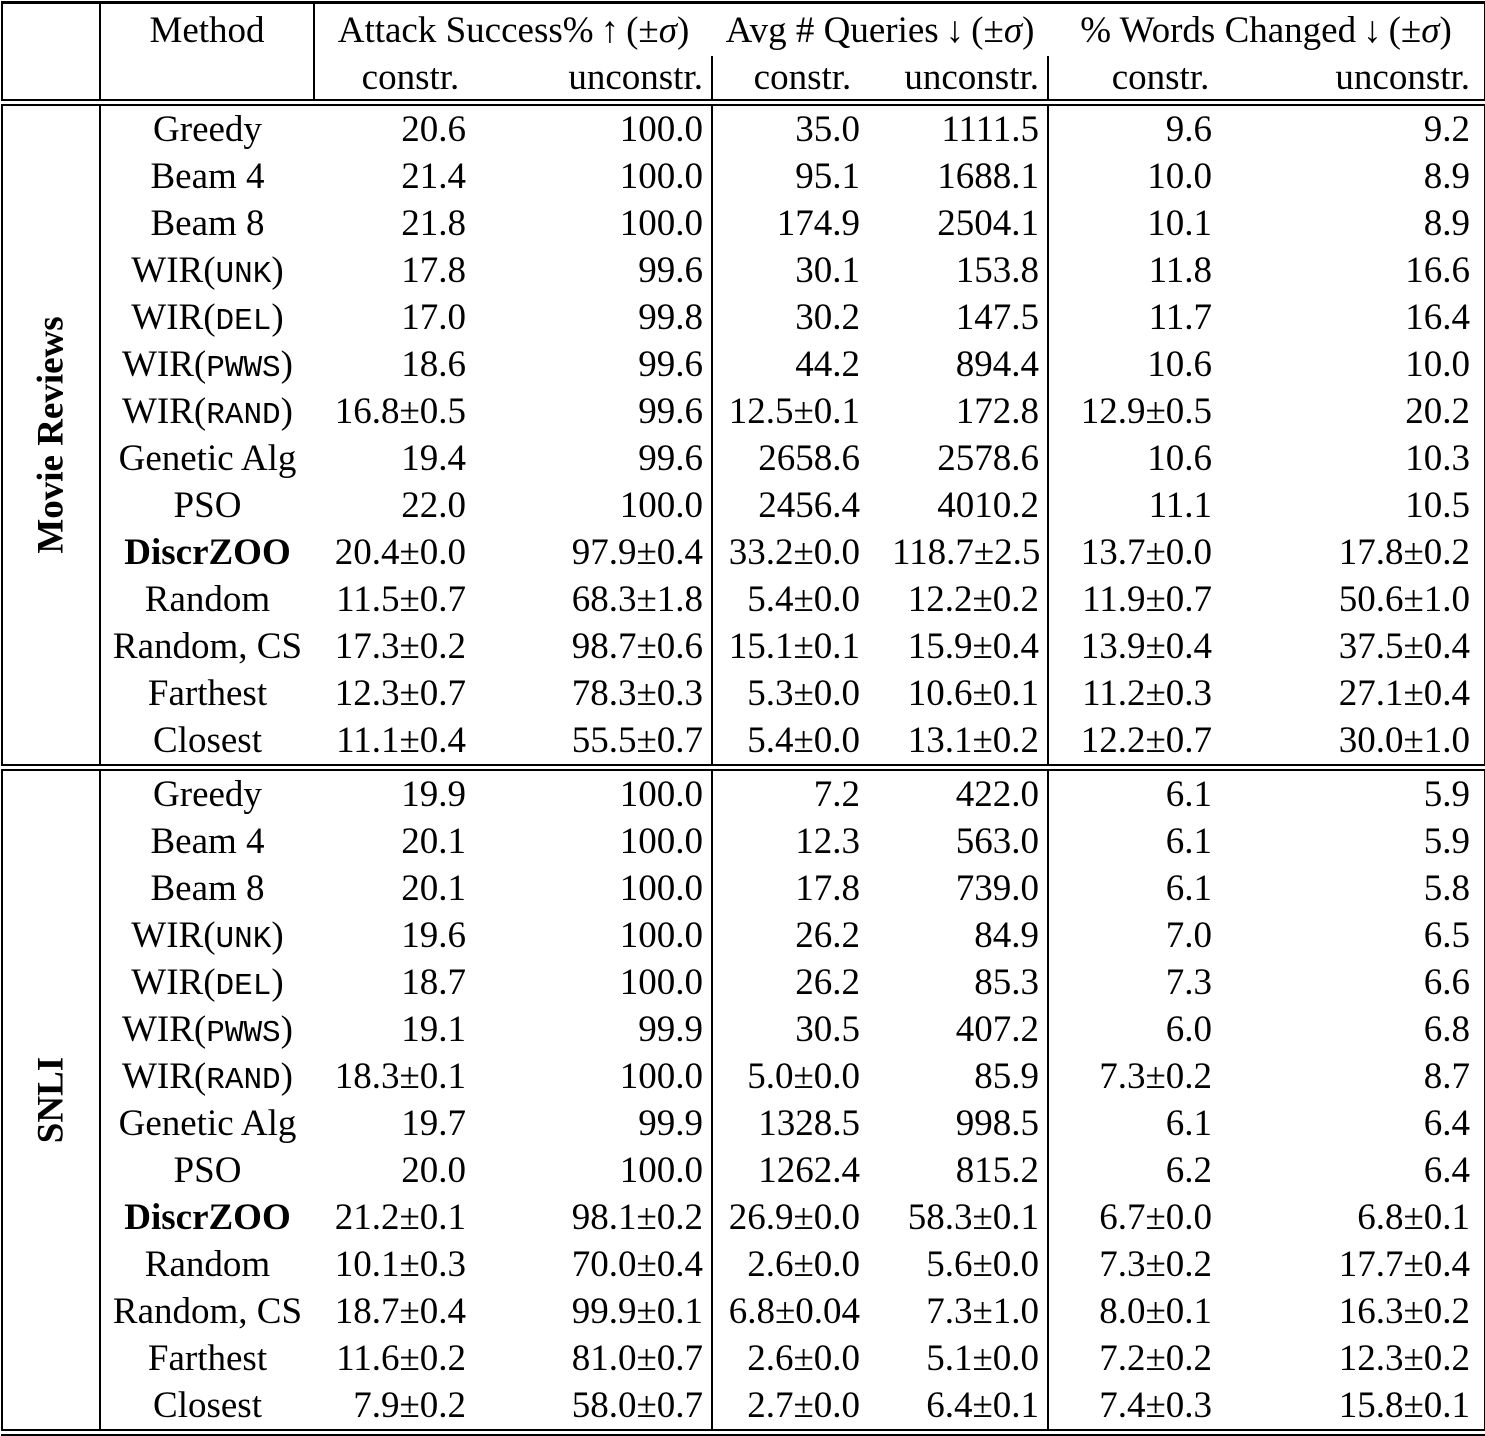 This screenshot has height=1436, width=1485. I want to click on method-name: Random, so click(207, 1264).